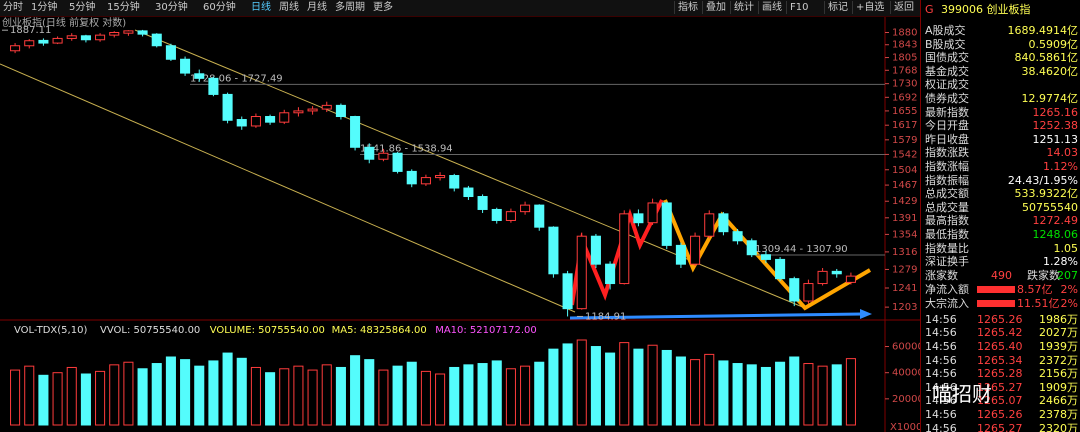 This screenshot has height=432, width=1080. What do you see at coordinates (947, 58) in the screenshot?
I see `quote-label: 国债成交` at bounding box center [947, 58].